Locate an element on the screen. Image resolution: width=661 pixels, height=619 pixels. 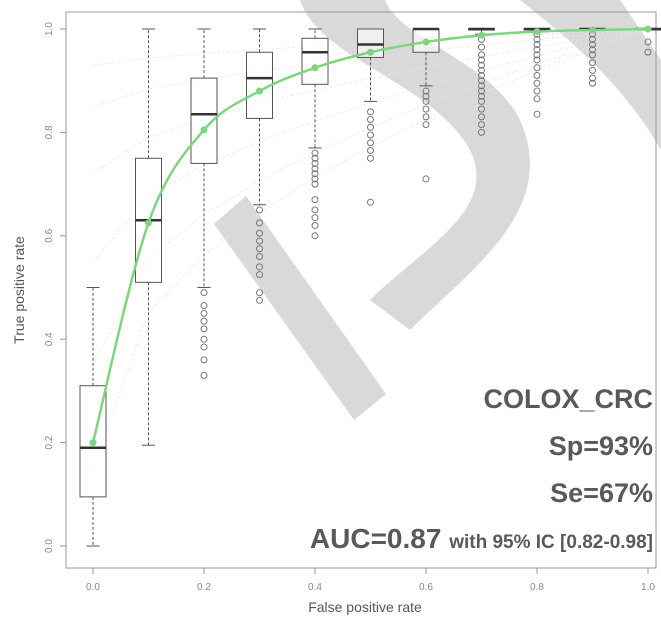
x-tick-label: 0.8 is located at coordinates (537, 587).